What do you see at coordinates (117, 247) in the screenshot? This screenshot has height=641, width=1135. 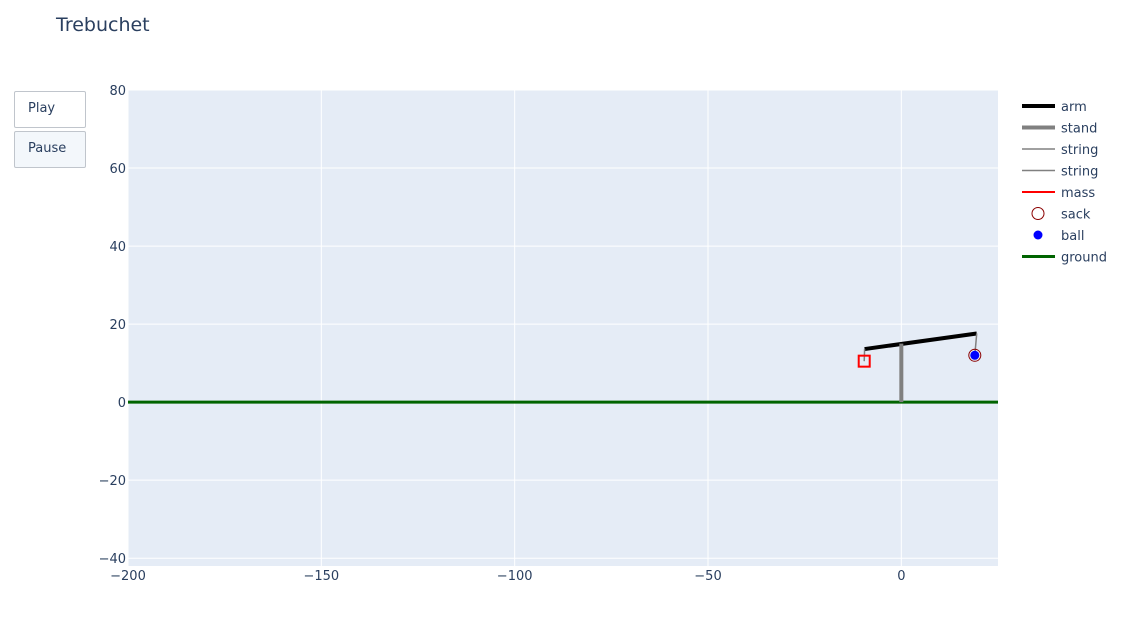 I see `y-tick-label: 40` at bounding box center [117, 247].